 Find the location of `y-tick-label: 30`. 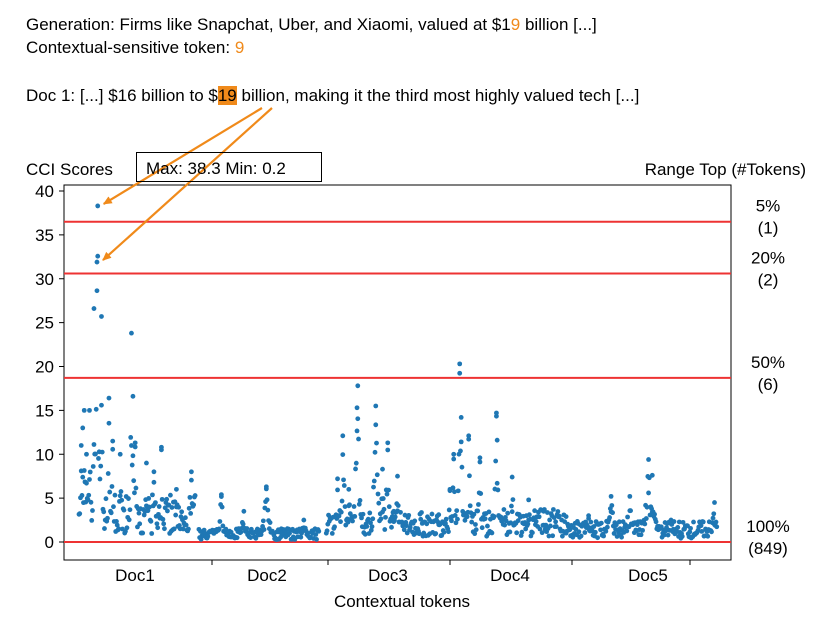

y-tick-label: 30 is located at coordinates (44, 279).